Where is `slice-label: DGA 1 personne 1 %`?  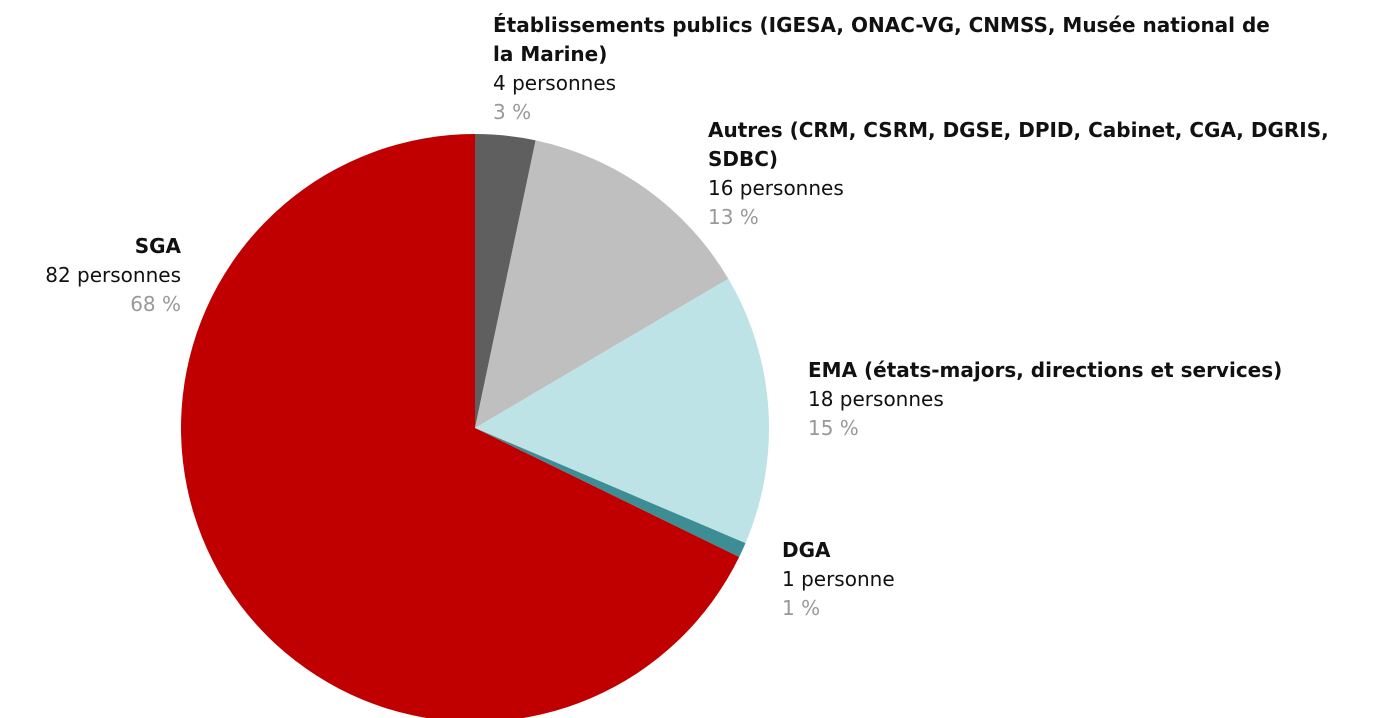
slice-label: DGA 1 personne 1 % is located at coordinates (838, 579).